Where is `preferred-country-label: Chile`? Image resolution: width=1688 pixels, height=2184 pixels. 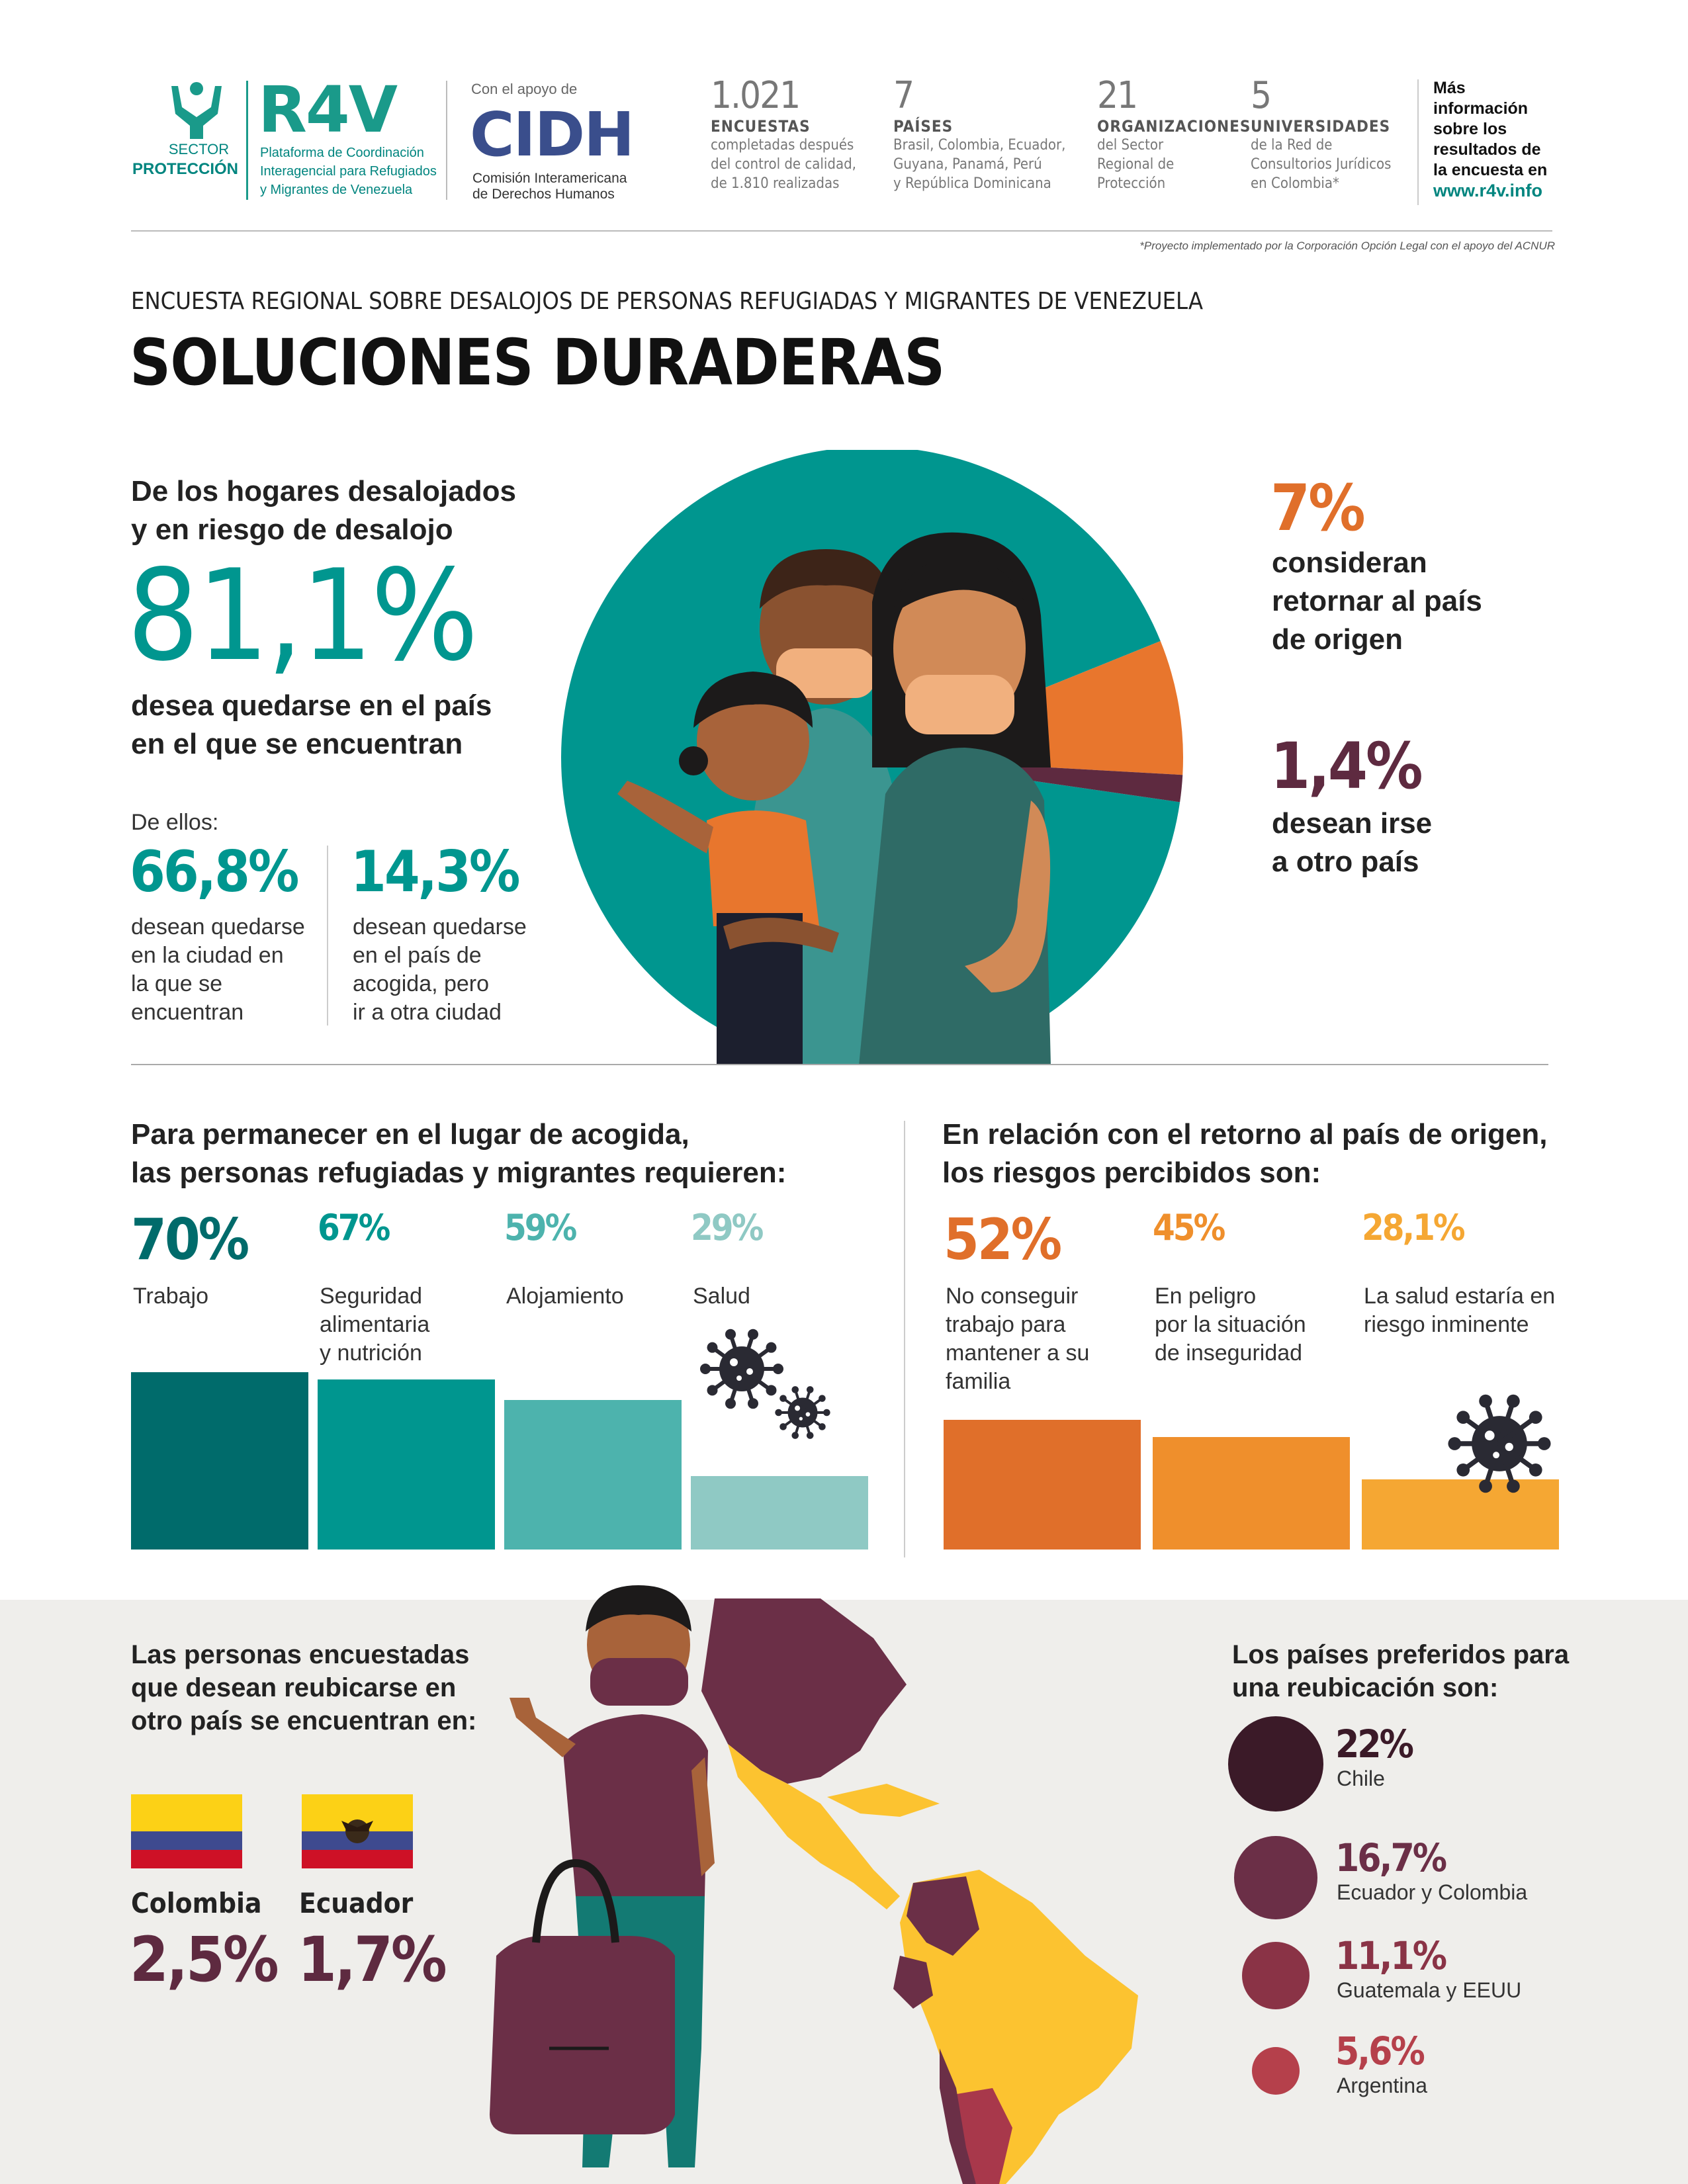
preferred-country-label: Chile is located at coordinates (1361, 1778).